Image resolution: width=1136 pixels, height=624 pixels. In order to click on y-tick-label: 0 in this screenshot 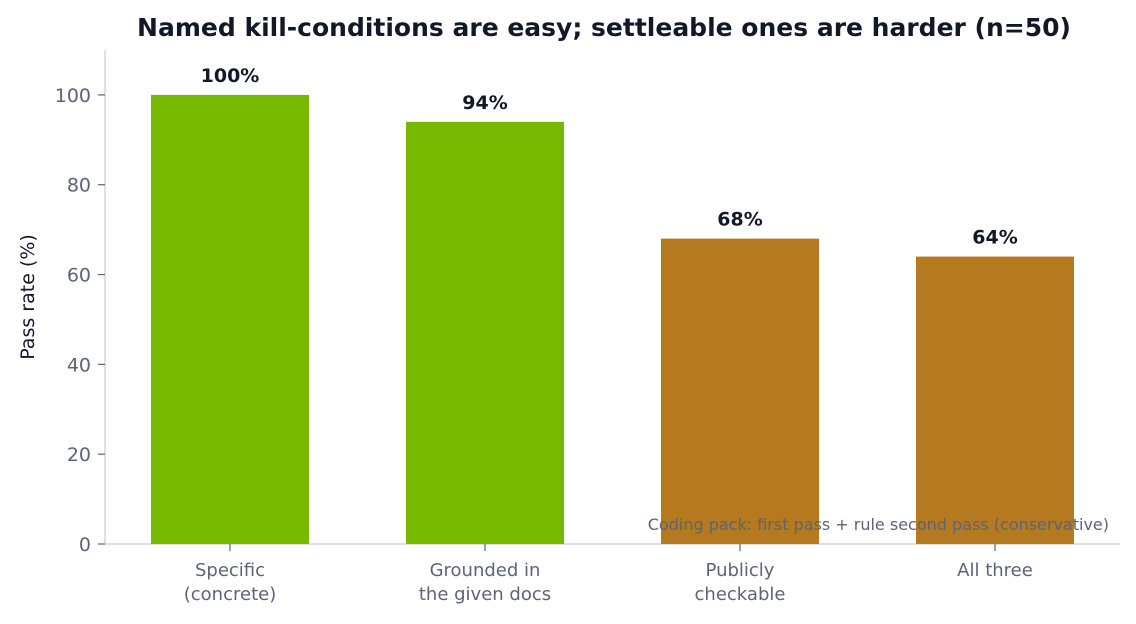, I will do `click(85, 545)`.